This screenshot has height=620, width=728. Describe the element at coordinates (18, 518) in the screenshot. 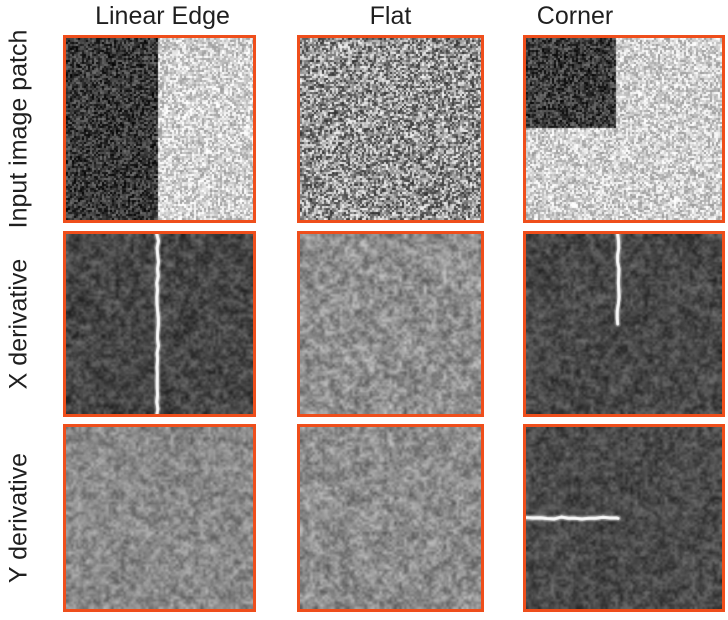

I see `row-label-y-derivative: Y derivative` at that location.